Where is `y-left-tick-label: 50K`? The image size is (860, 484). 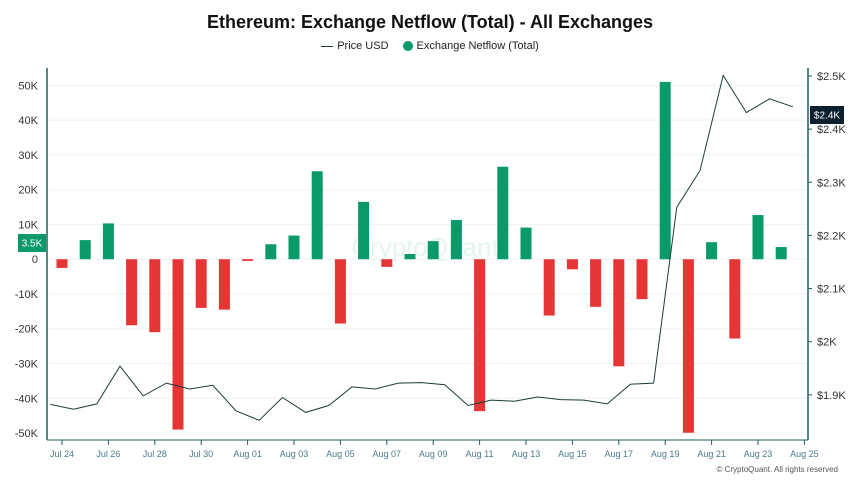
y-left-tick-label: 50K is located at coordinates (28, 86).